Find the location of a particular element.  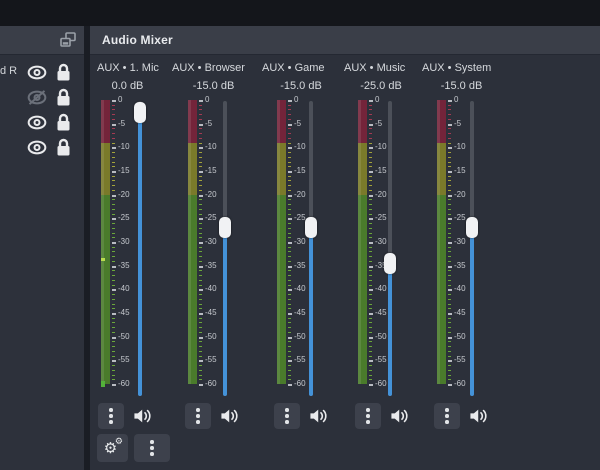

sources-panel-header is located at coordinates (42, 40).